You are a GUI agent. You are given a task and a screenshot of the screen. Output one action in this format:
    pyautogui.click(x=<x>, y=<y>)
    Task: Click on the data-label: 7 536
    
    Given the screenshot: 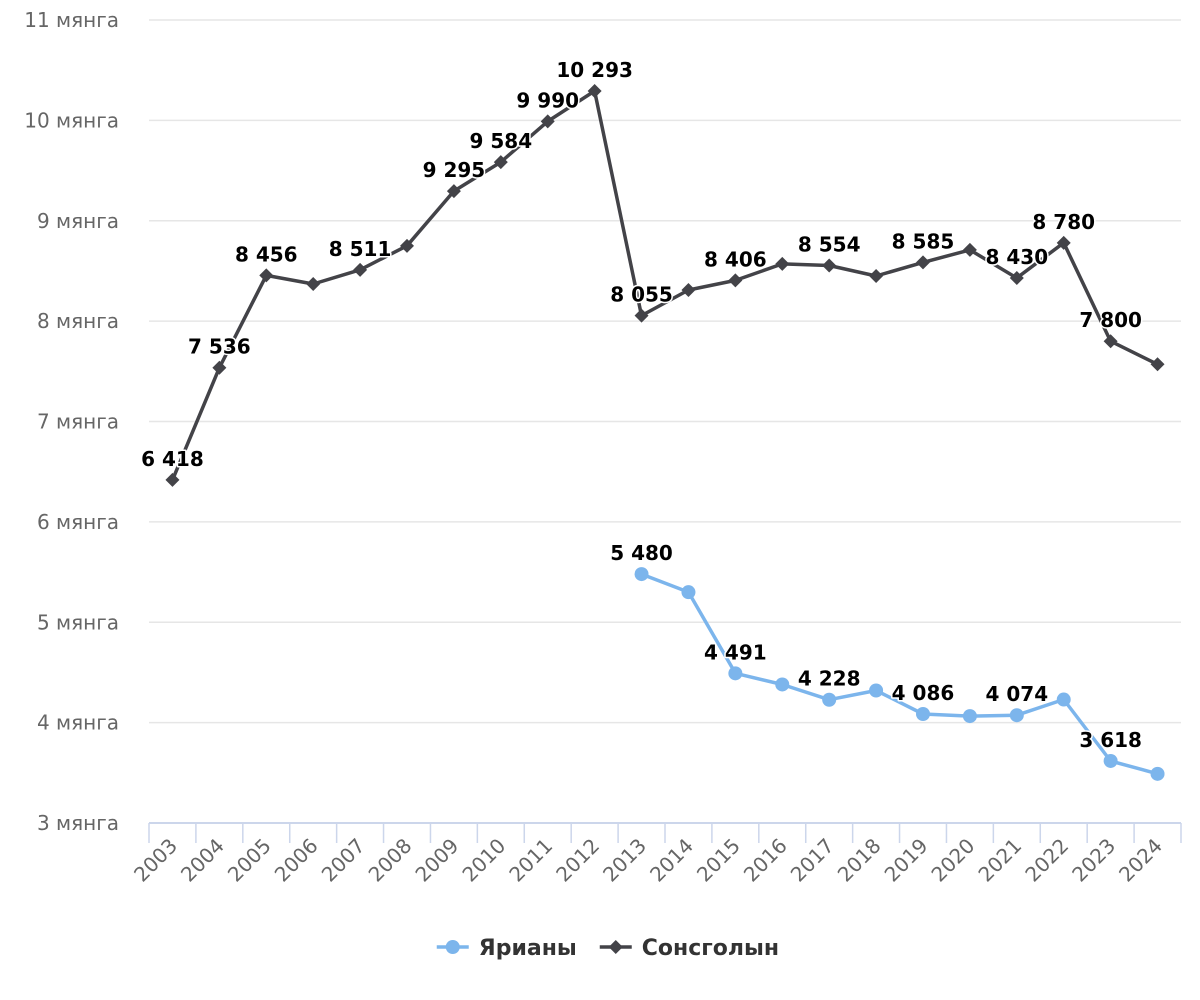 What is the action you would take?
    pyautogui.click(x=219, y=347)
    